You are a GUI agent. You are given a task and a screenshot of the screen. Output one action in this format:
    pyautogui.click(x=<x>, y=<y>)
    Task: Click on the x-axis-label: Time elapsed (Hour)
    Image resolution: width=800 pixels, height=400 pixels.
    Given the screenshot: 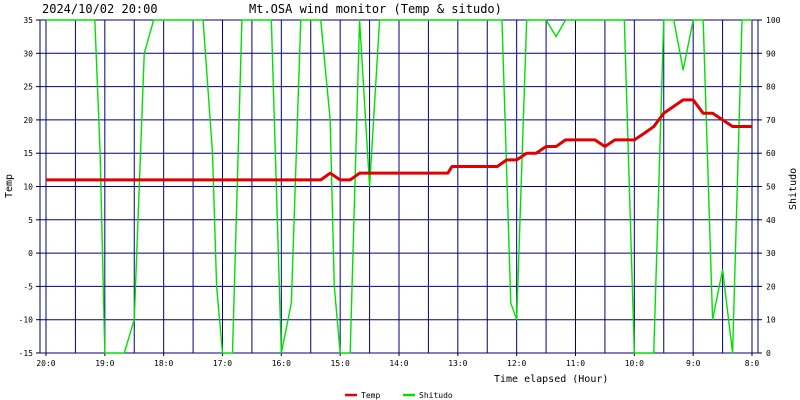 What is the action you would take?
    pyautogui.click(x=551, y=379)
    